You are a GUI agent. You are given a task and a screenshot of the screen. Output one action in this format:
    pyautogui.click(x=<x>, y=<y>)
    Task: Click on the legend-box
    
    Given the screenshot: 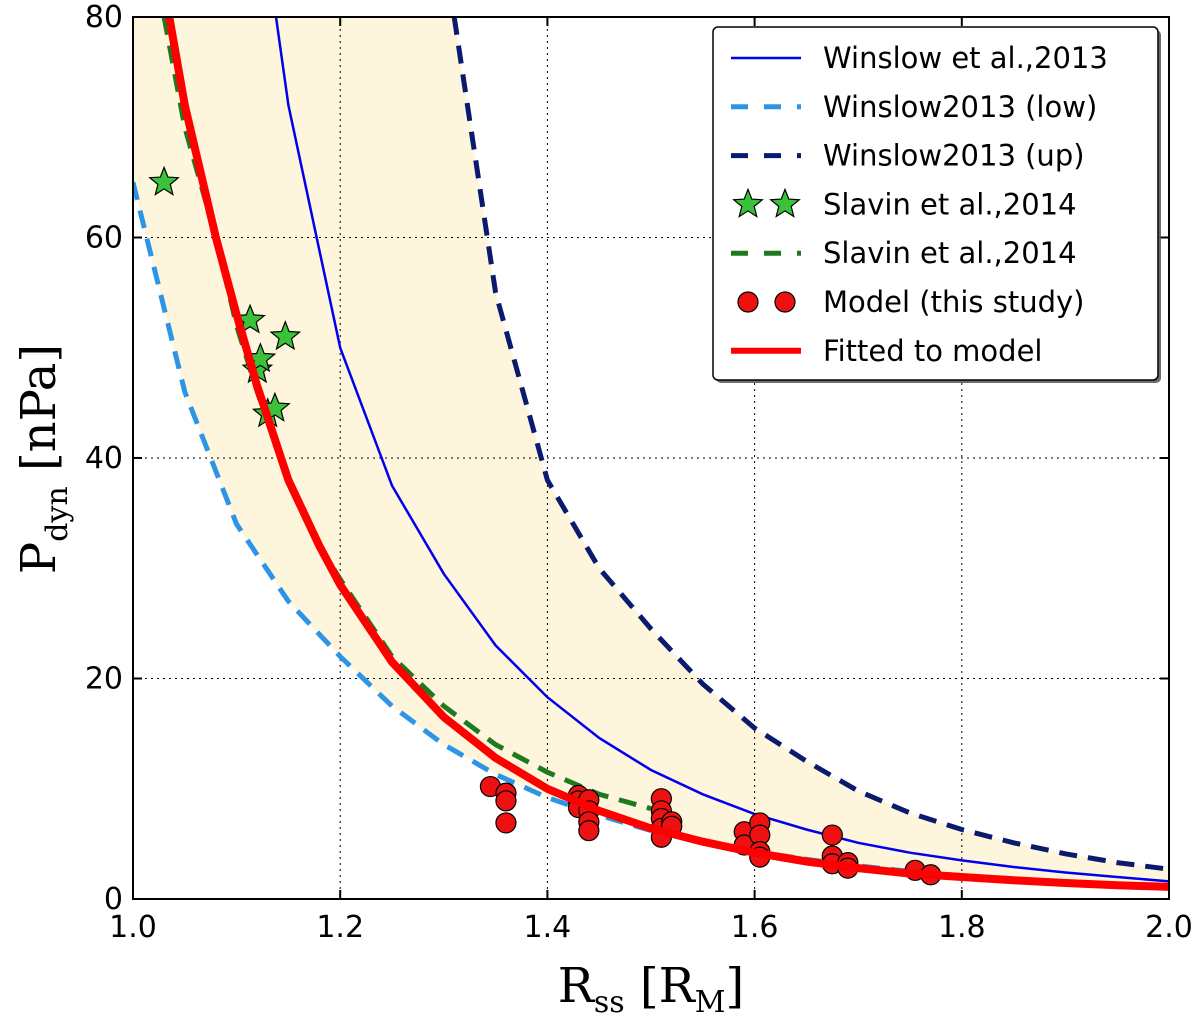 What is the action you would take?
    pyautogui.click(x=935, y=203)
    